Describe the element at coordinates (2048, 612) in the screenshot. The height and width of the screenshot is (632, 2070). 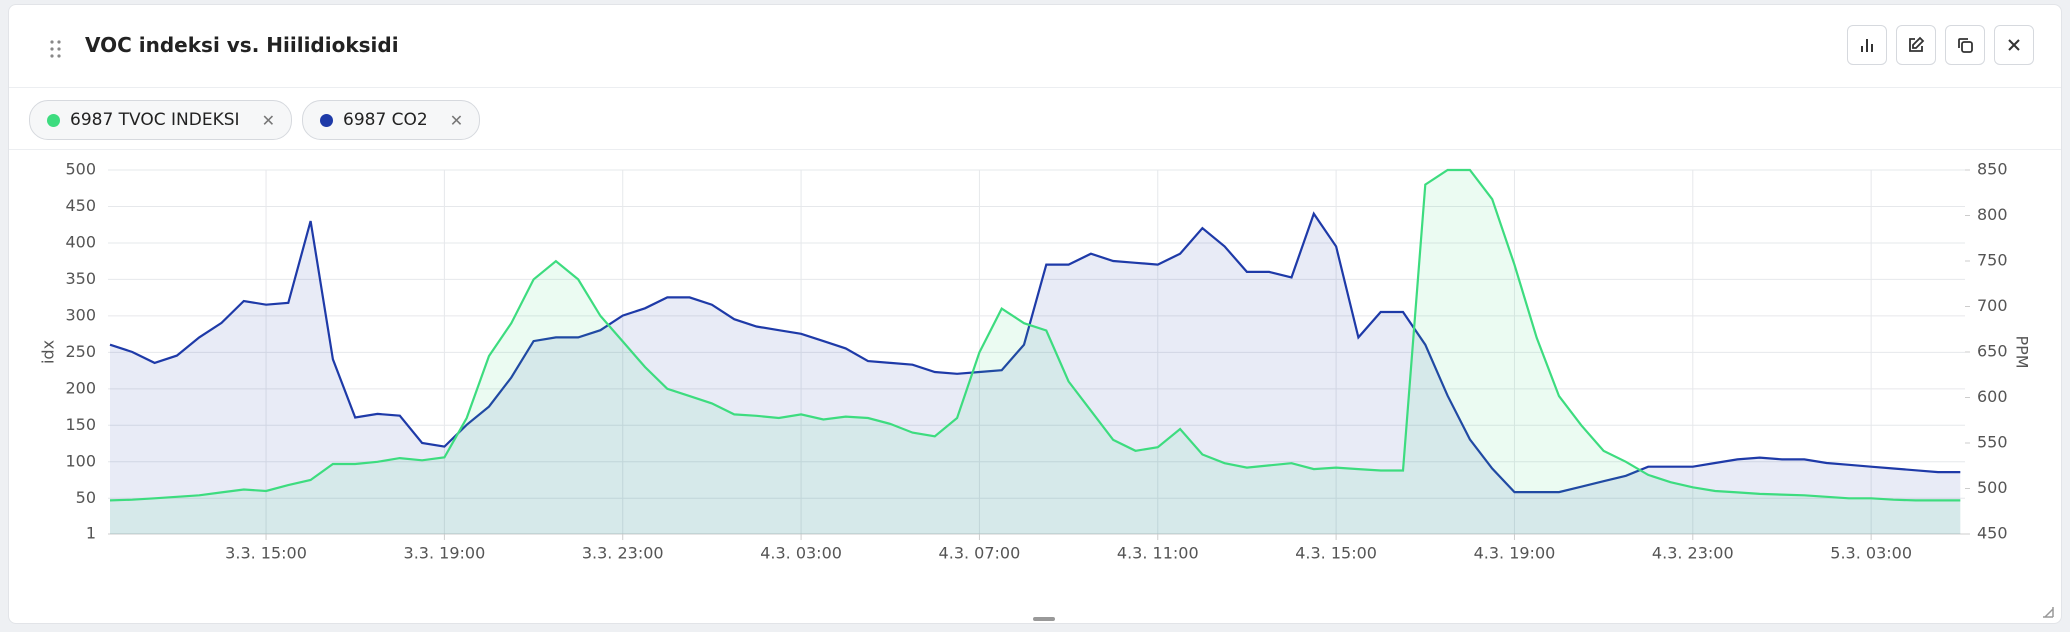
I see `resize-corner` at that location.